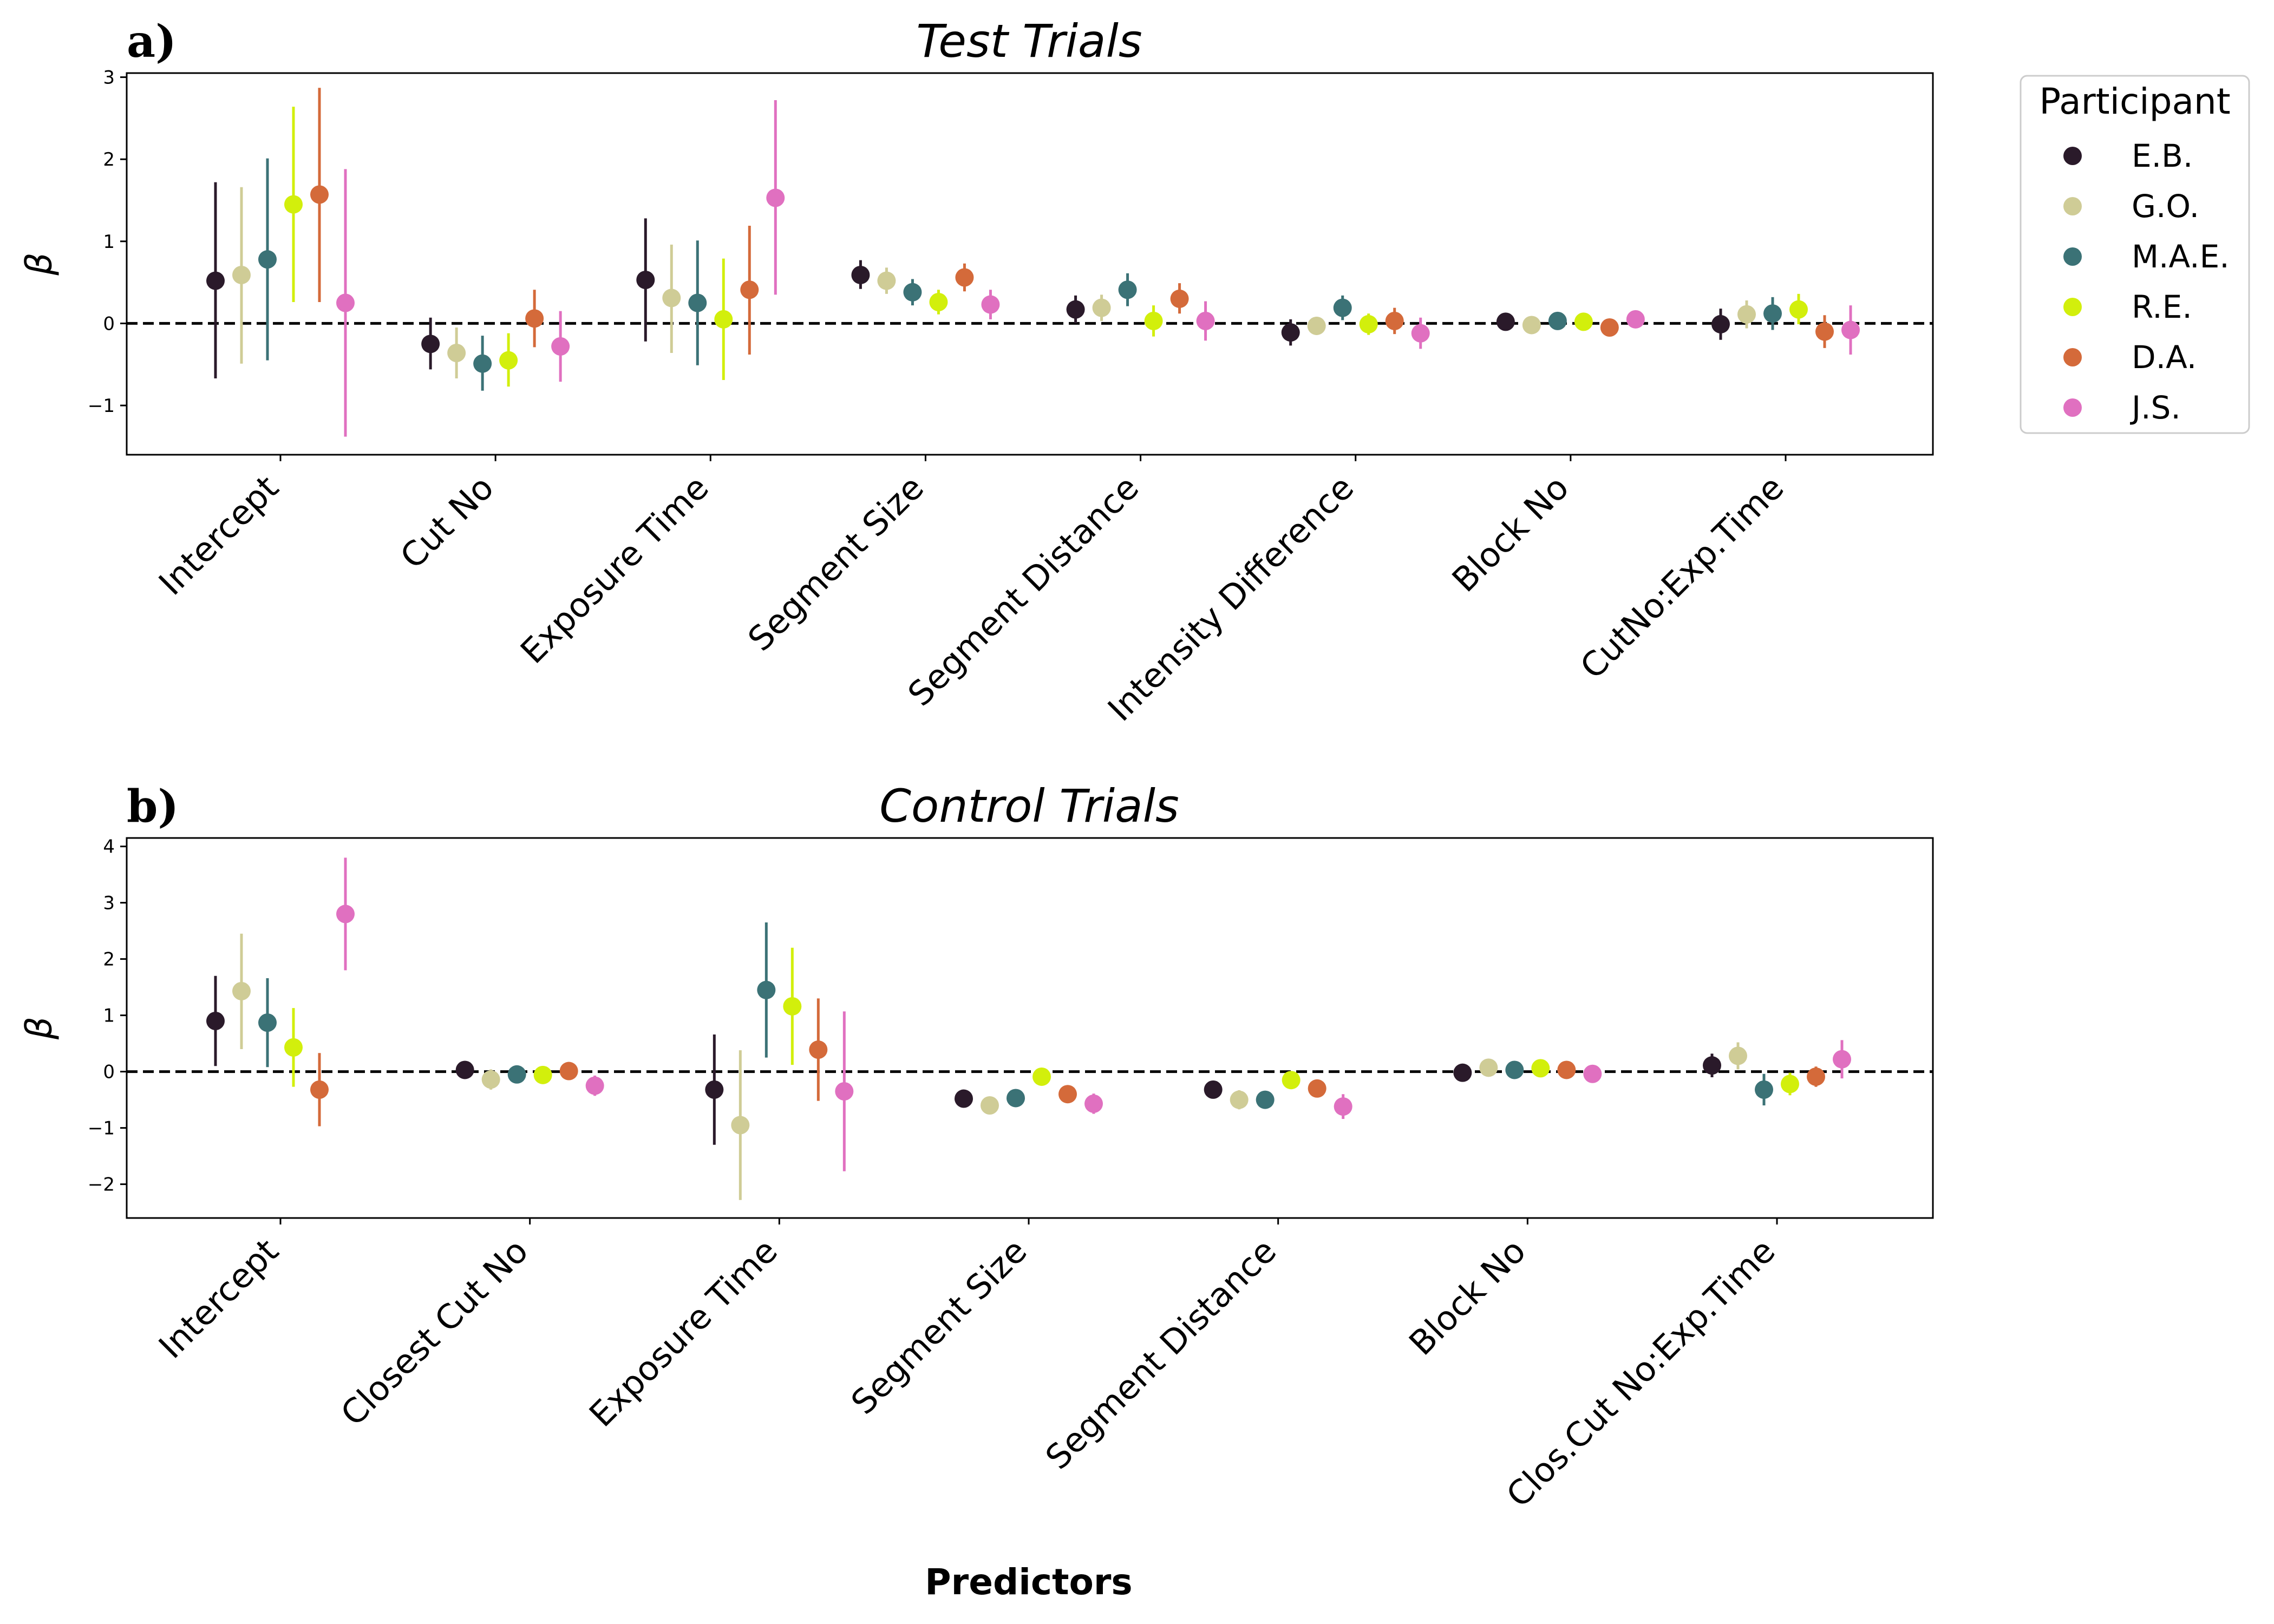  I want to click on legend-label: D.A., so click(2164, 358).